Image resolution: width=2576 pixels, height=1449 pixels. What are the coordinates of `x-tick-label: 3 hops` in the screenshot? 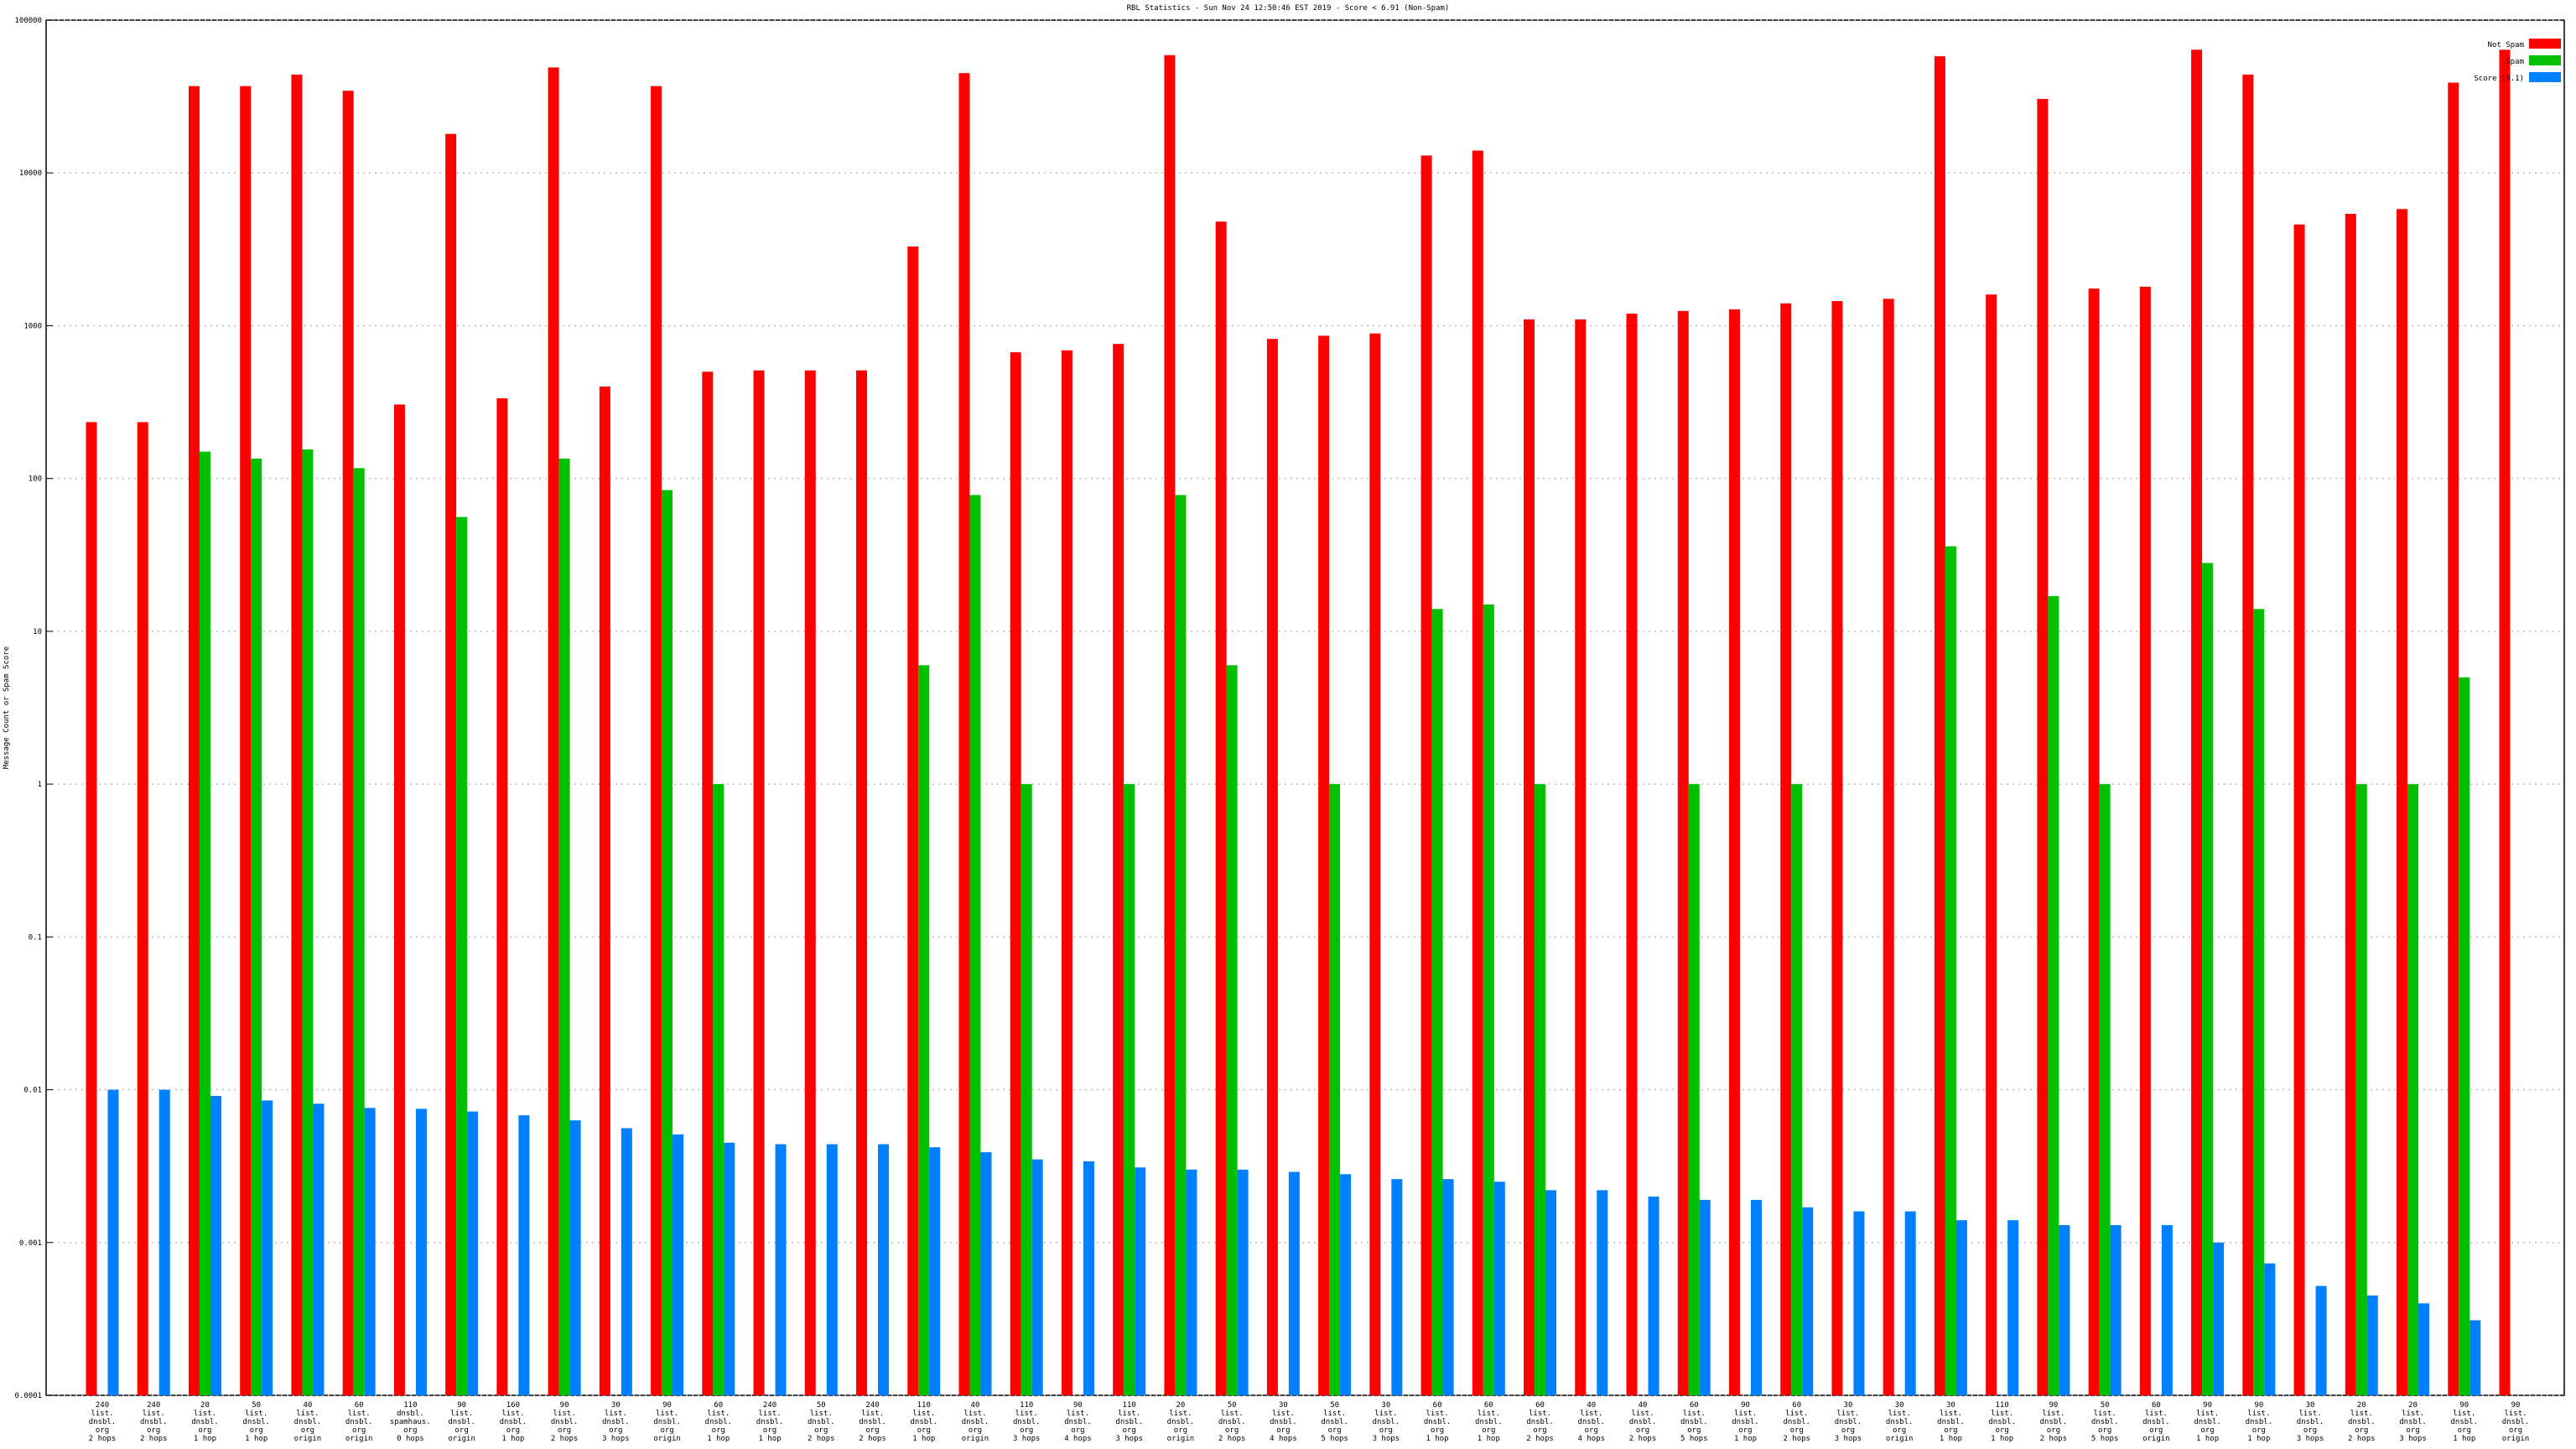 It's located at (1386, 1439).